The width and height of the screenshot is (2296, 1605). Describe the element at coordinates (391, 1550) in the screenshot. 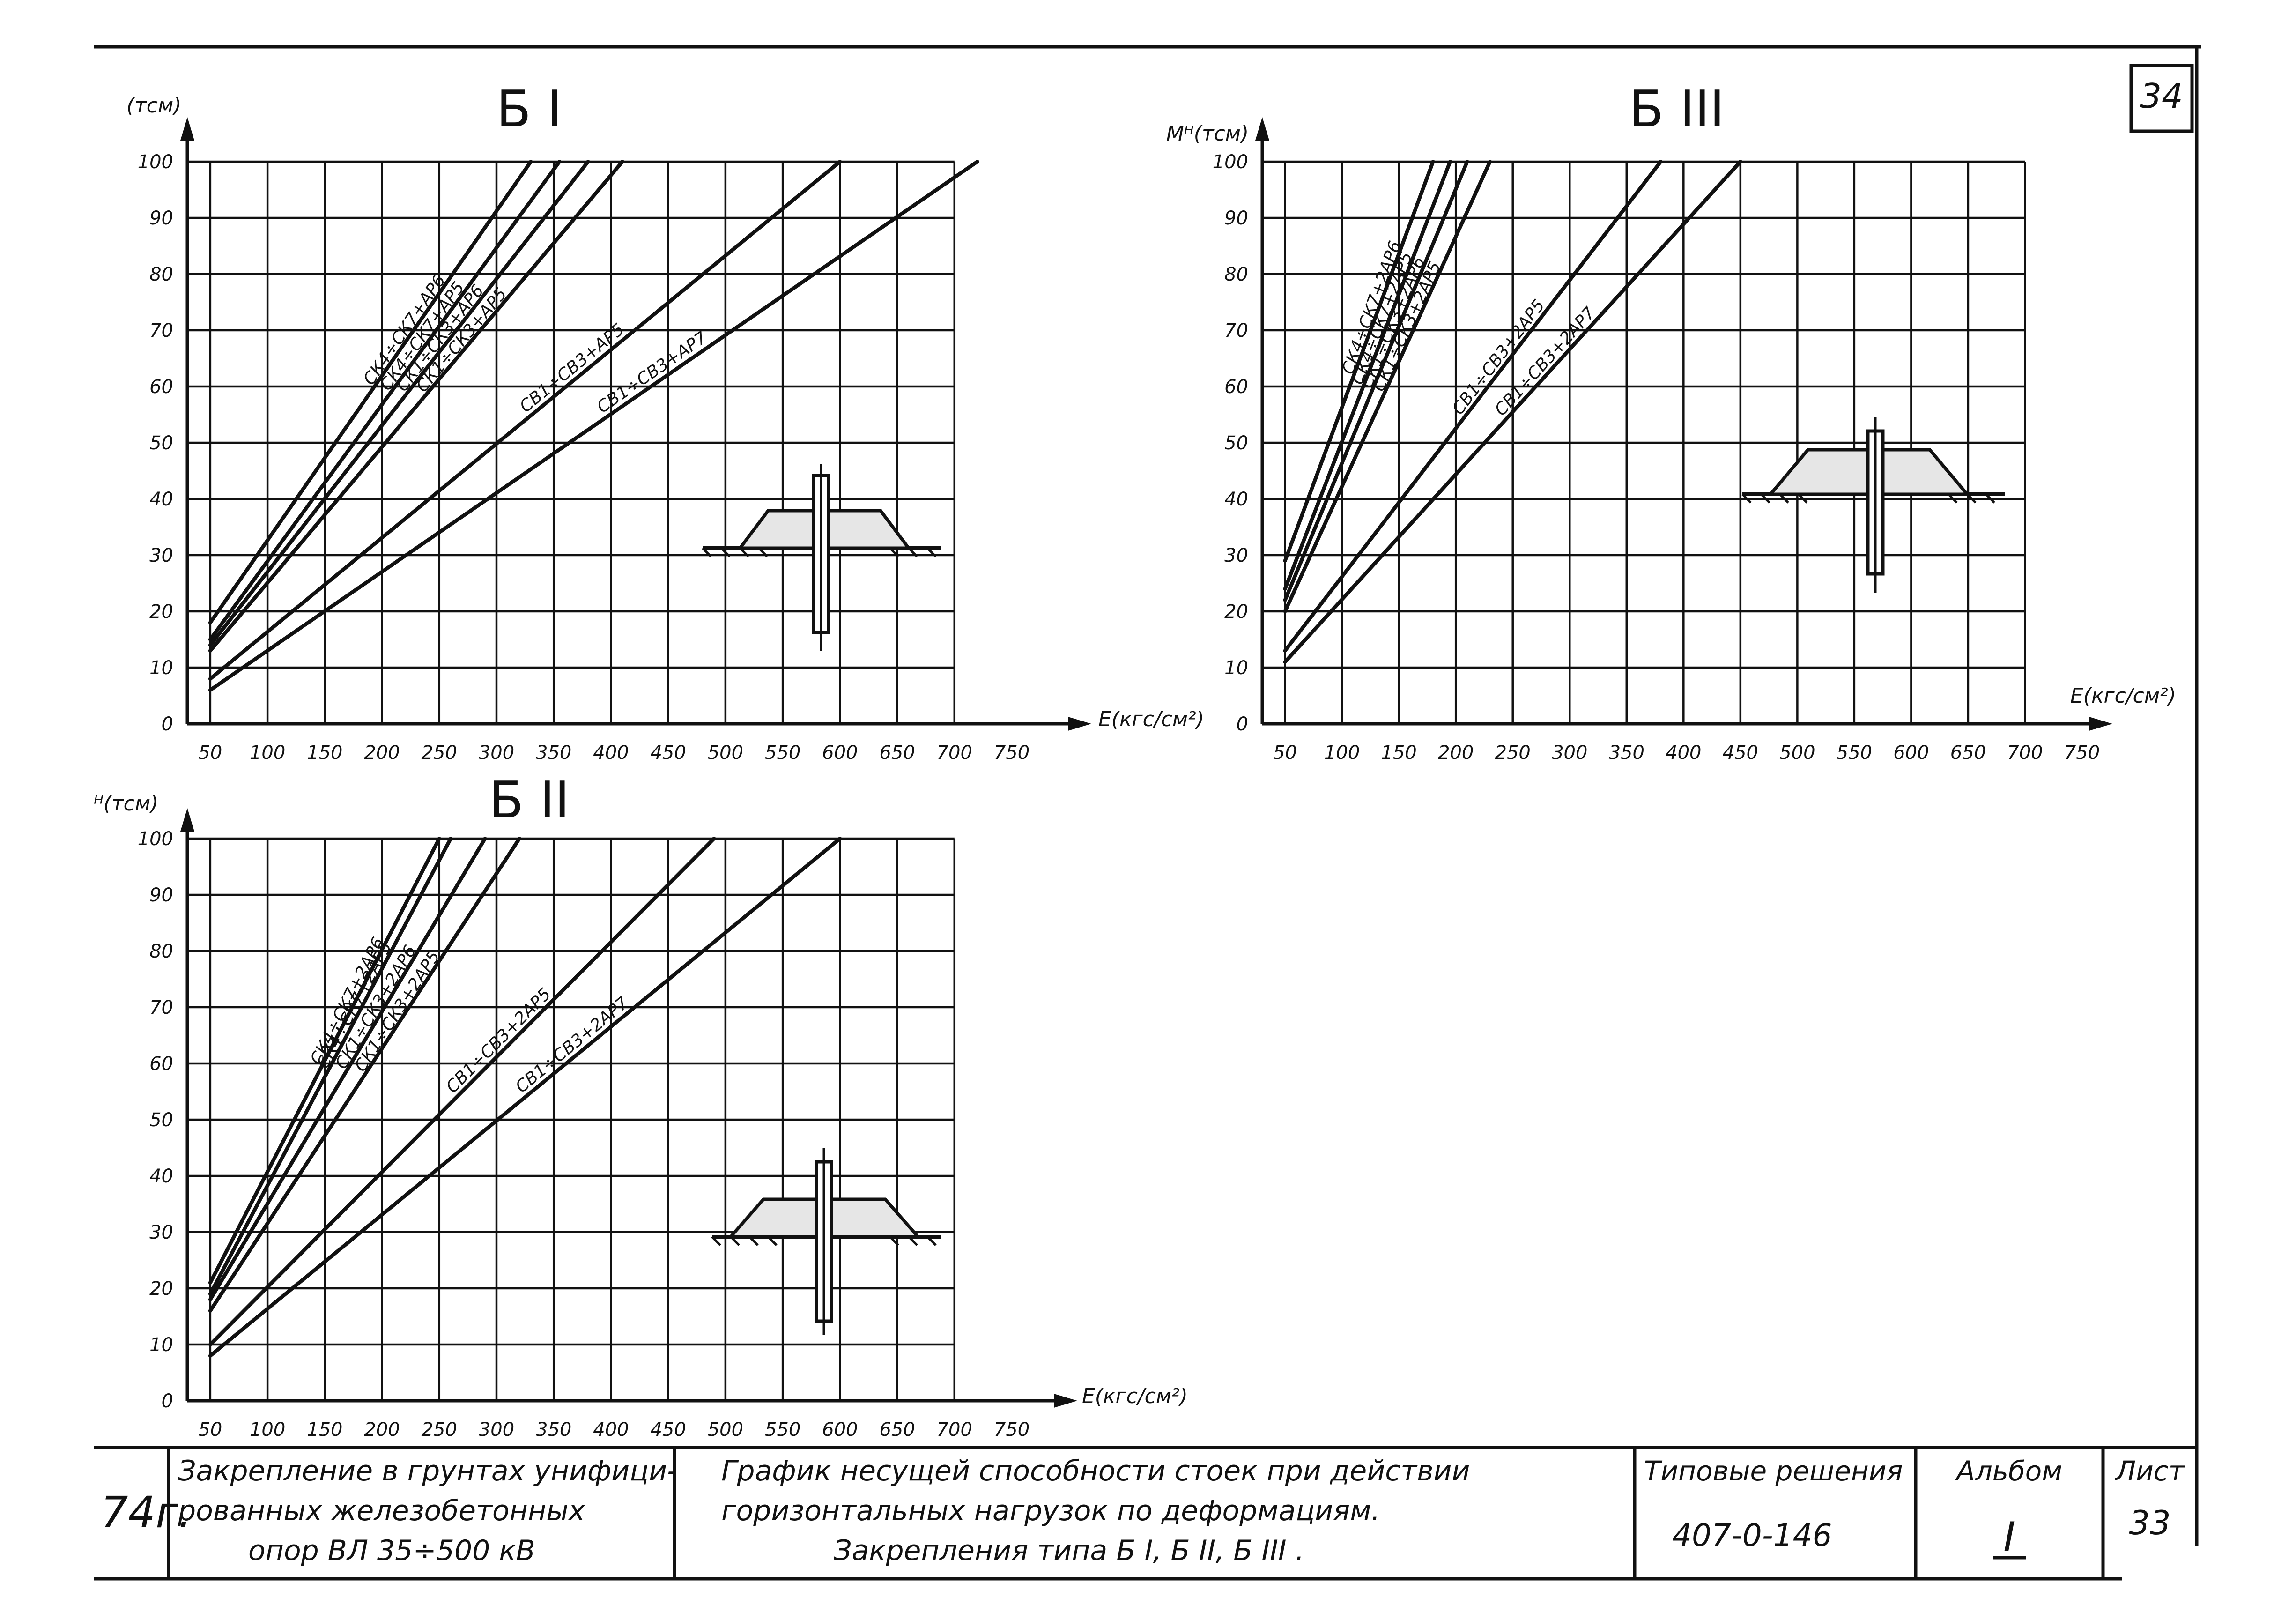

I see `title-block-subject-line3: опор ВЛ 35÷500 кВ` at that location.